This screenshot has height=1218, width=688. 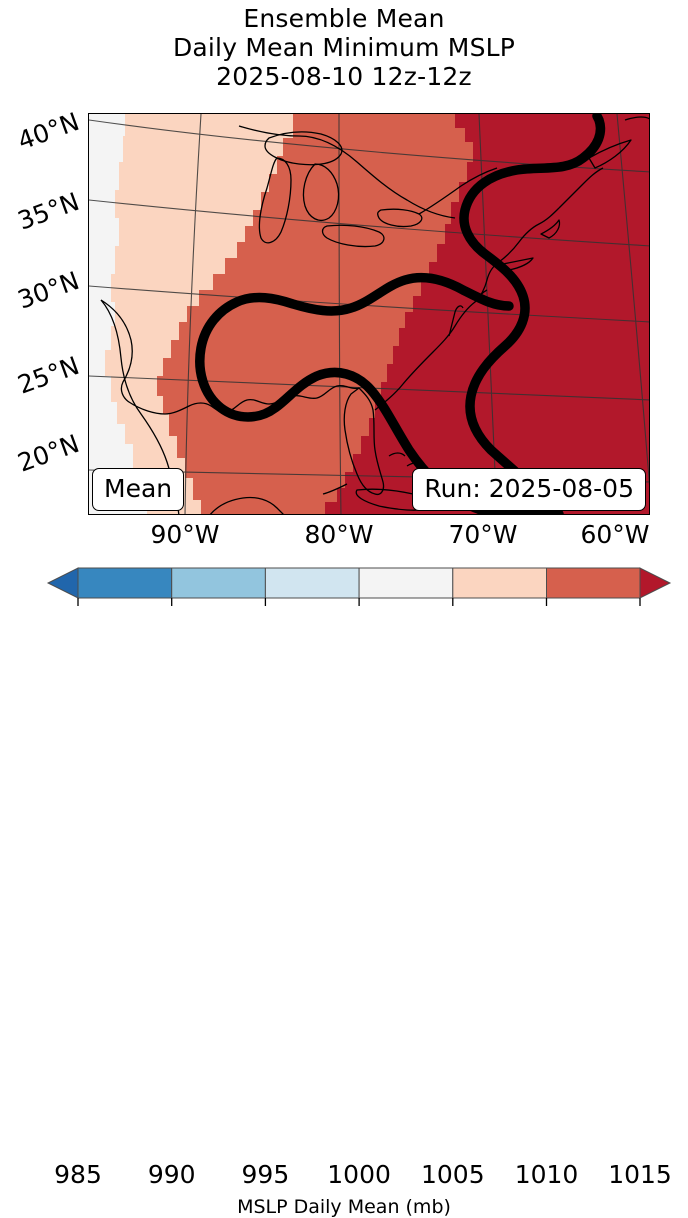 I want to click on colorbar-tick-985: 985, so click(x=78, y=1174).